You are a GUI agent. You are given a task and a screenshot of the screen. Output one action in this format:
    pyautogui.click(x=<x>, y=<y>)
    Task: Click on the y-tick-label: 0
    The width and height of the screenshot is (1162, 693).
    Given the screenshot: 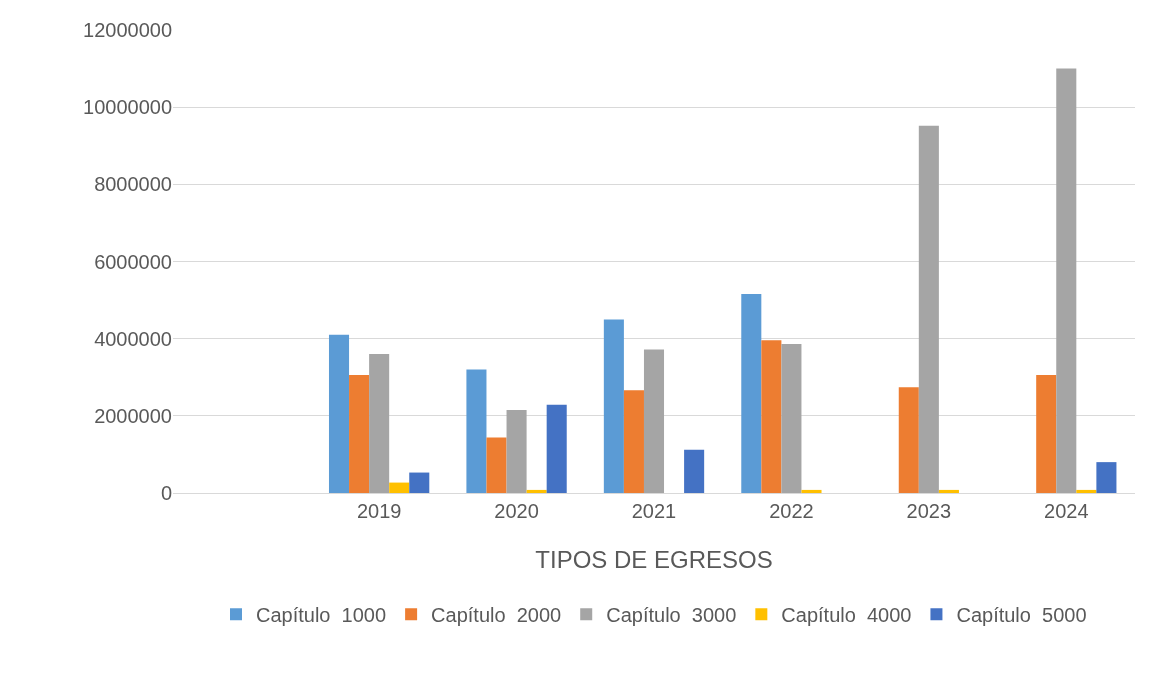 What is the action you would take?
    pyautogui.click(x=166, y=493)
    